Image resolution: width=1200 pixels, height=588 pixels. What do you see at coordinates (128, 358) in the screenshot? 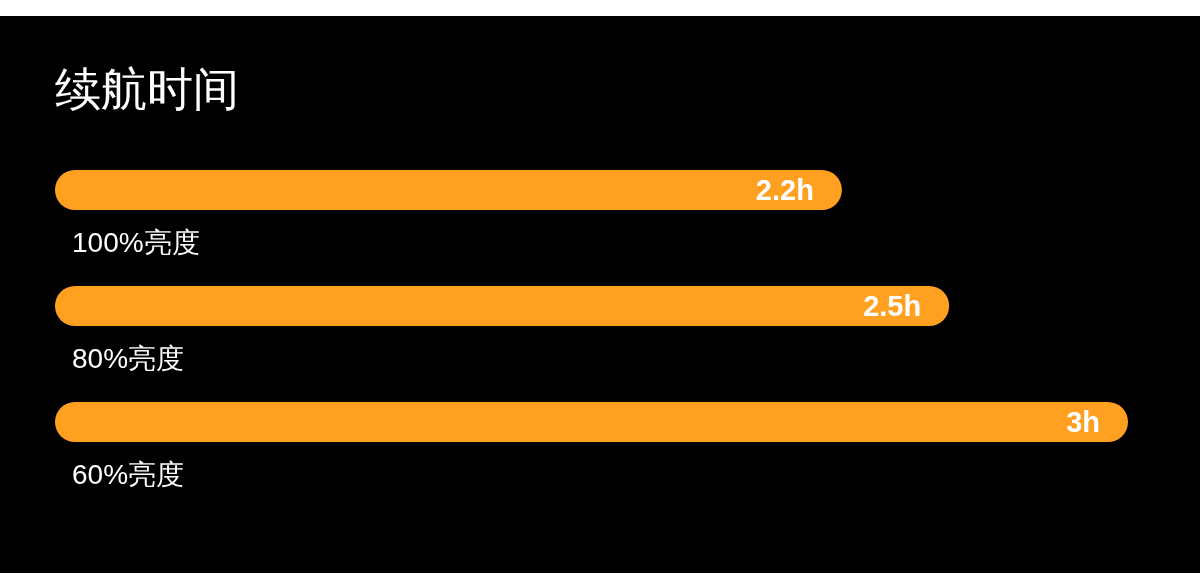
I see `y-tick-label: 80%亮度` at bounding box center [128, 358].